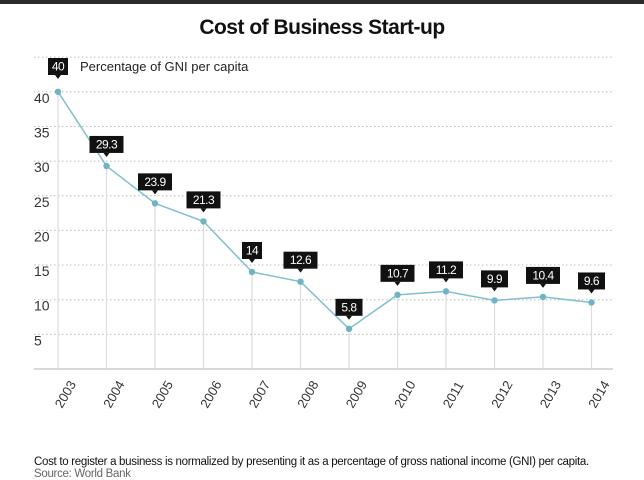 The image size is (644, 480). I want to click on x-tick-label: 2007, so click(259, 394).